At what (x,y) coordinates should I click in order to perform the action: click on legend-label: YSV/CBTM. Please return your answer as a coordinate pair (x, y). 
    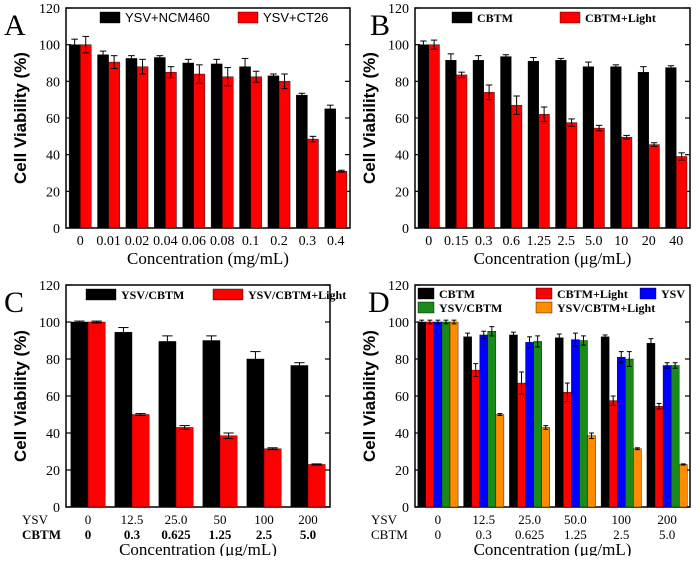
    Looking at the image, I should click on (470, 308).